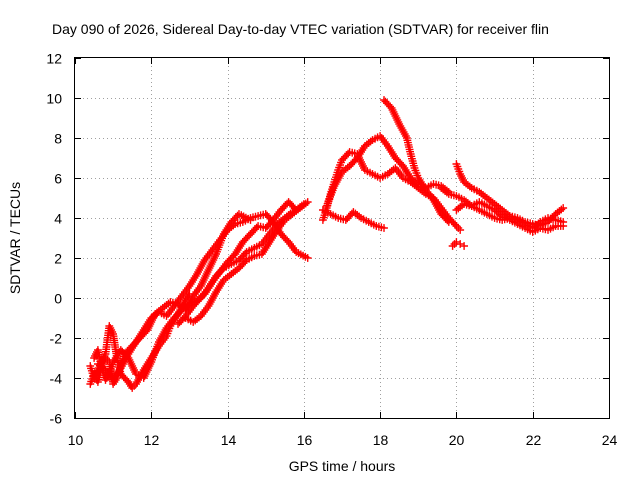  Describe the element at coordinates (56, 379) in the screenshot. I see `y-tick-label: -4` at that location.